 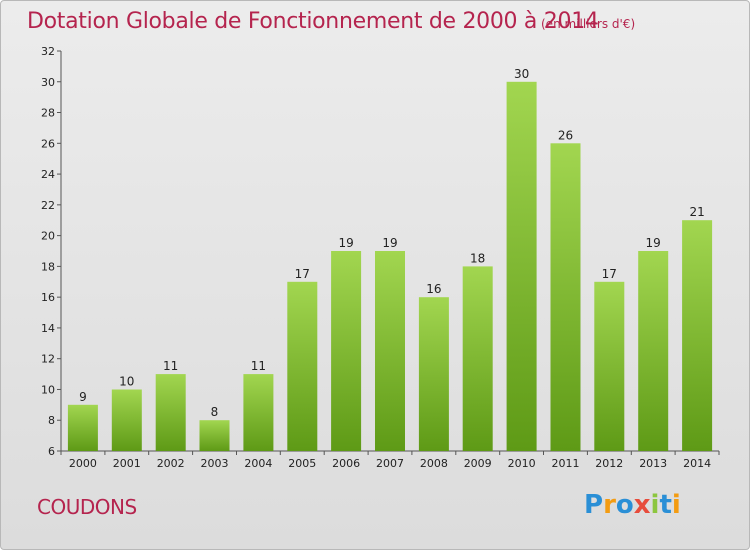 I want to click on data-label-2012: 17, so click(x=609, y=274).